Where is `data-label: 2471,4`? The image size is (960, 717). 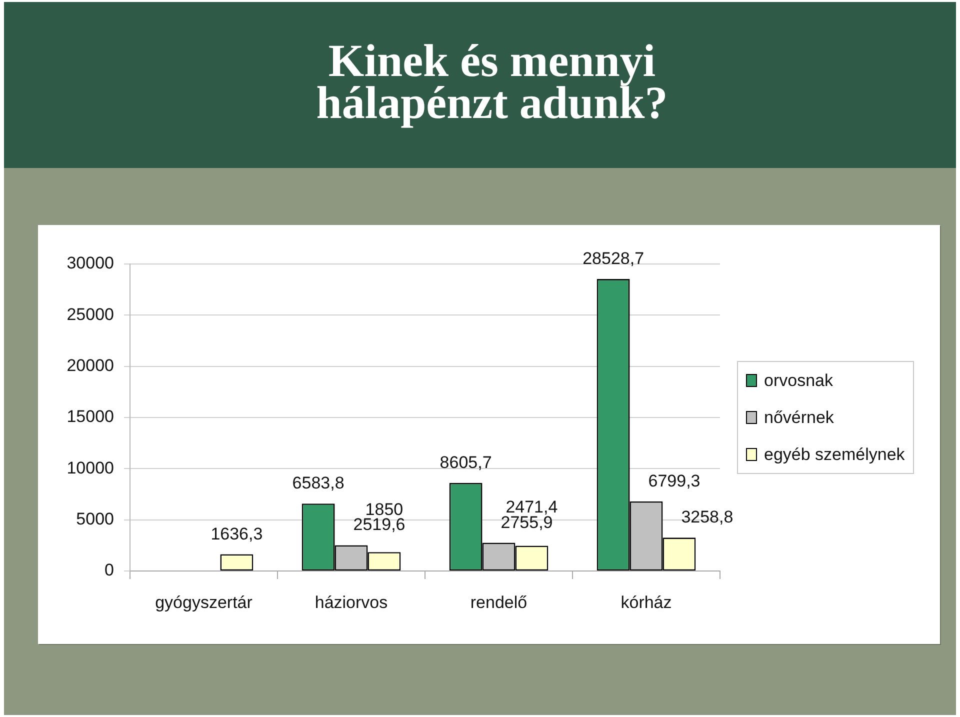 data-label: 2471,4 is located at coordinates (532, 507).